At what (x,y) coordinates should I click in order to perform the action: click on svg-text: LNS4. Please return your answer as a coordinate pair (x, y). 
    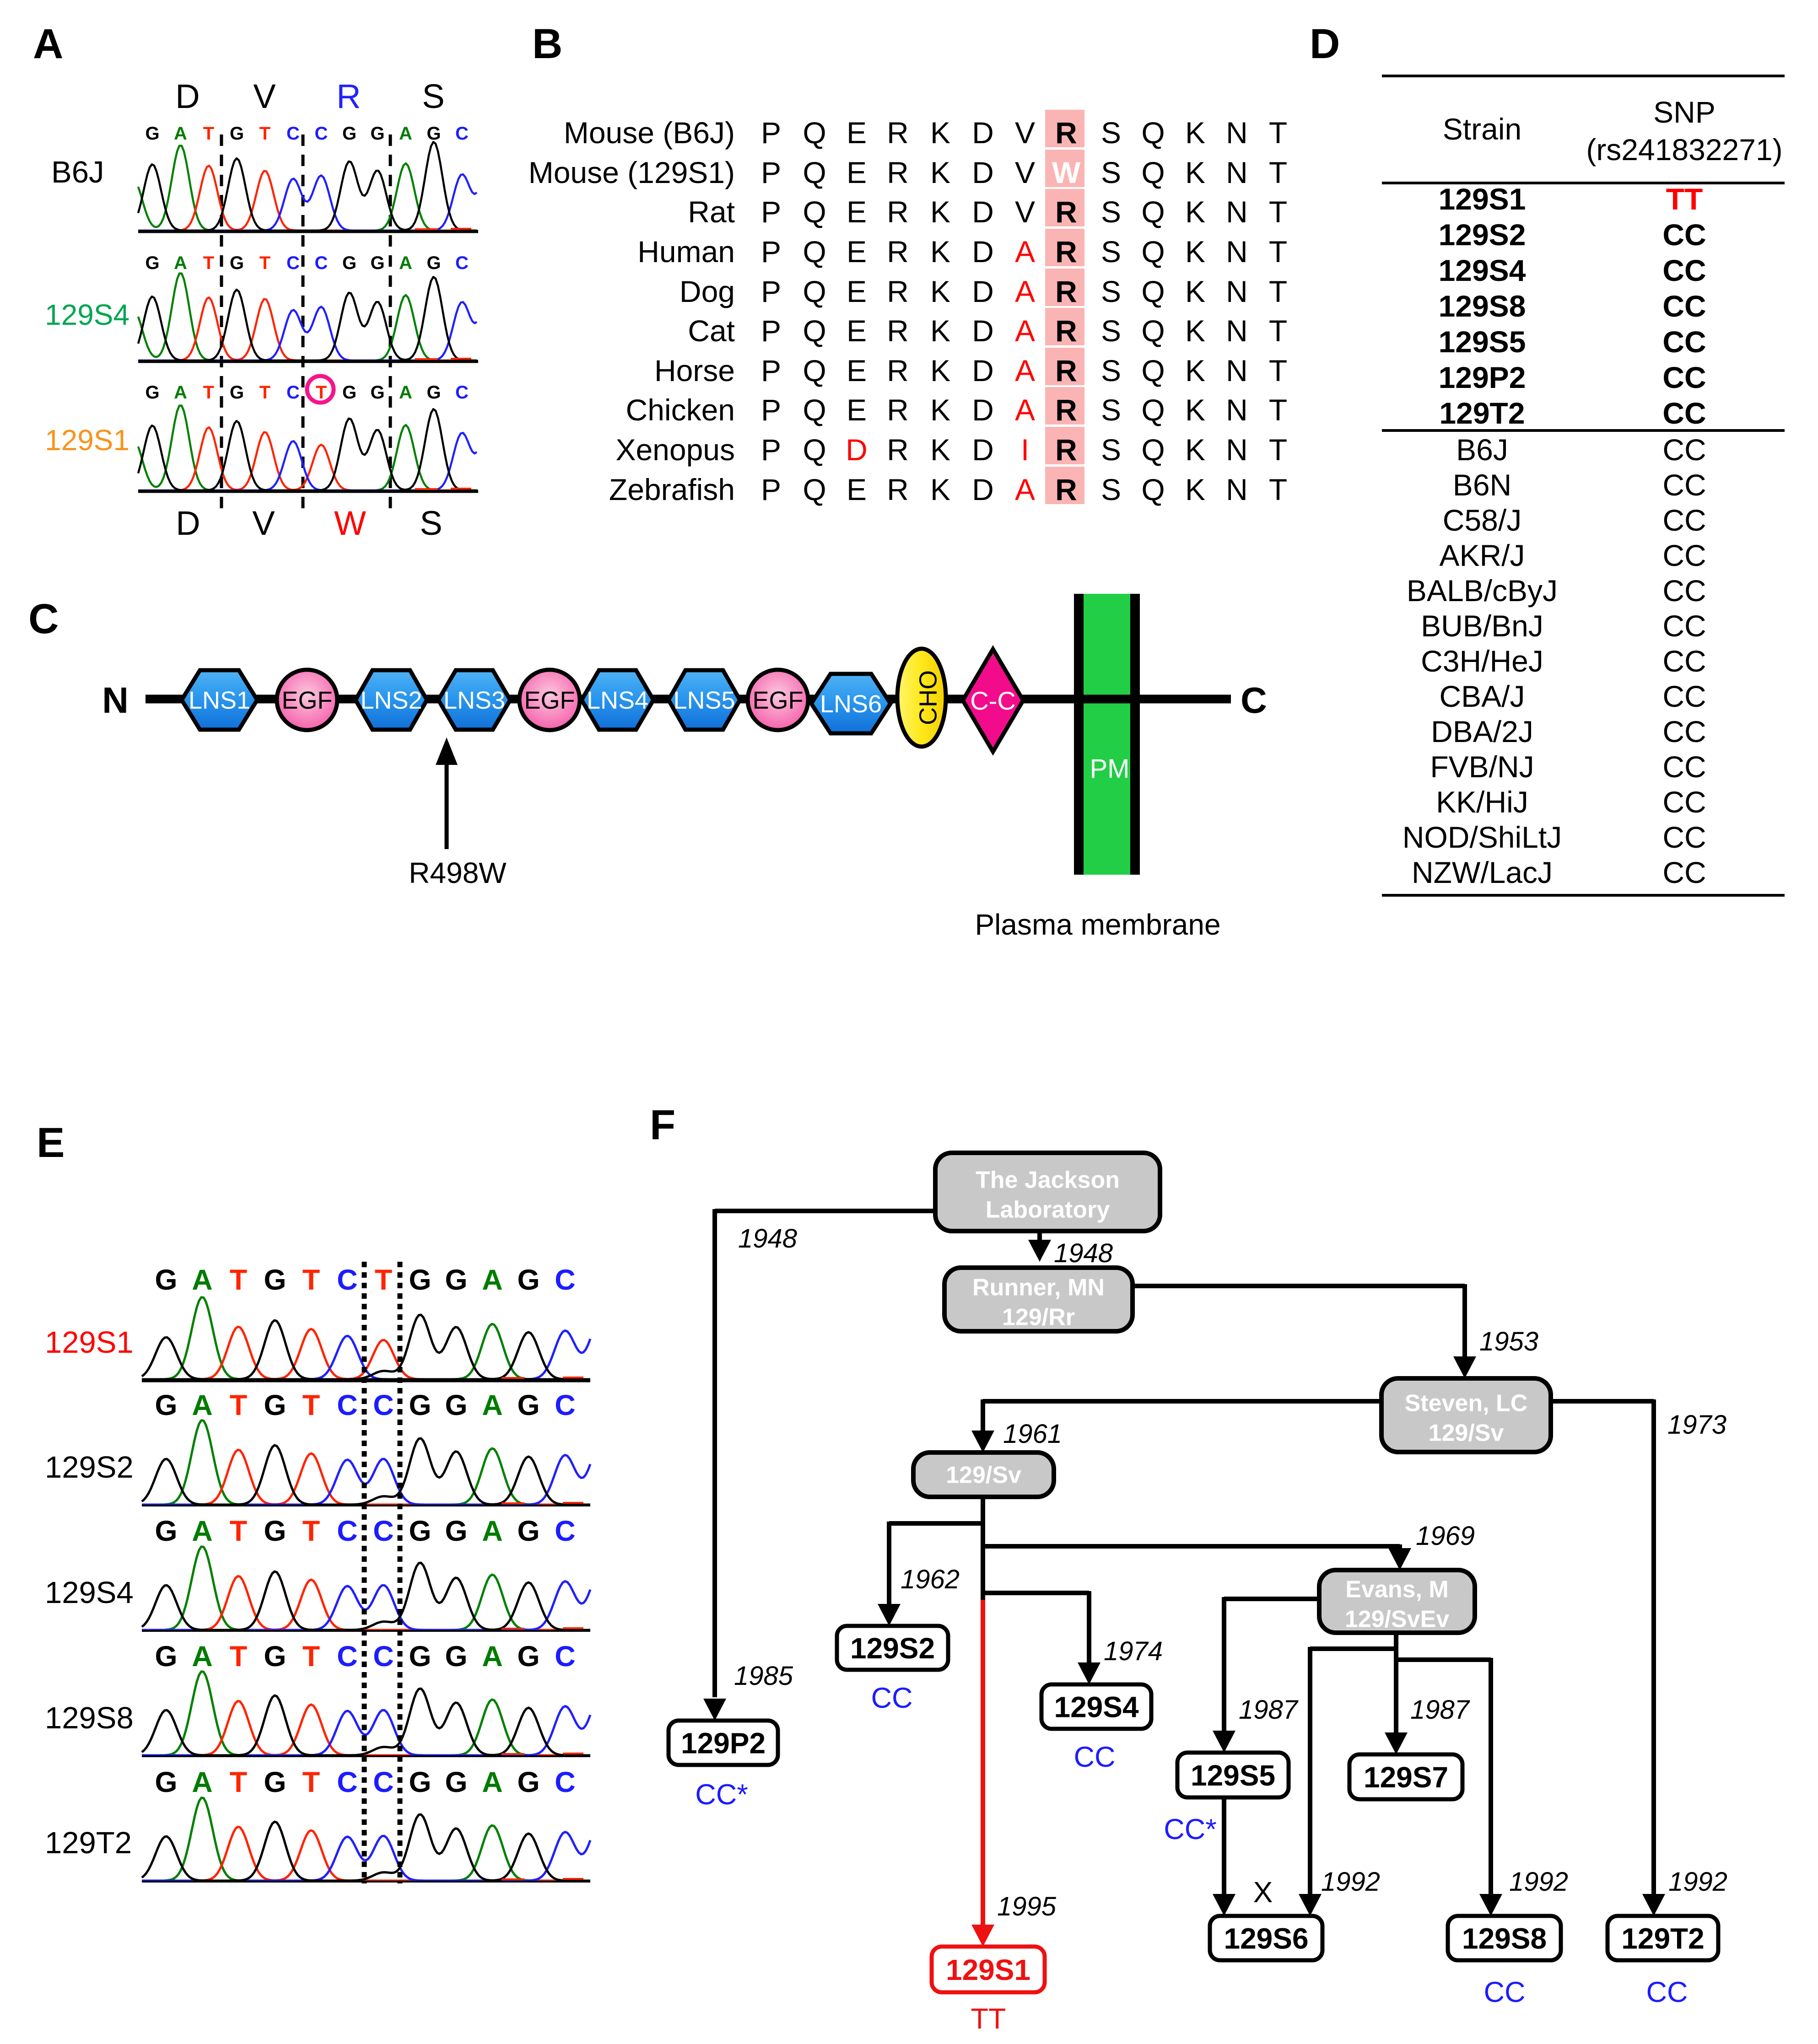
    Looking at the image, I should click on (617, 700).